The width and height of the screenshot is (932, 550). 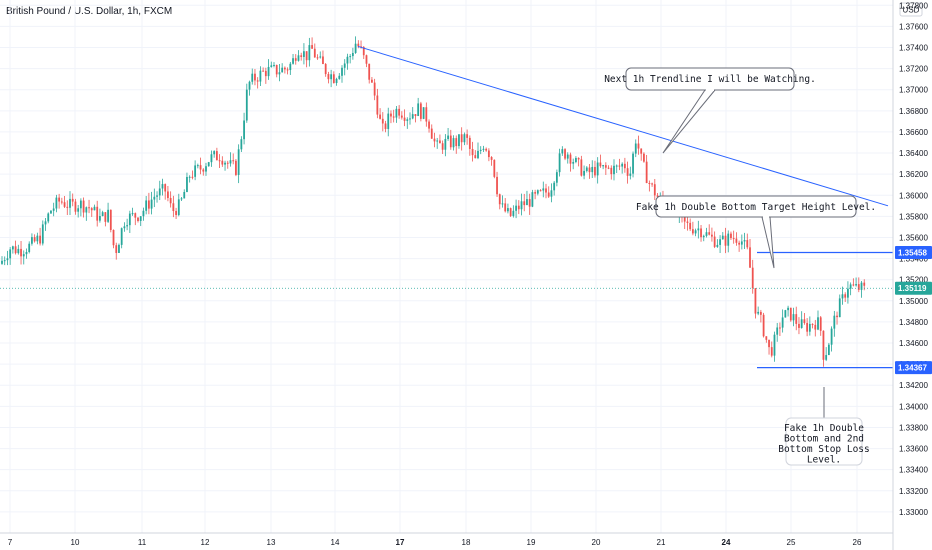 I want to click on target-note-box, so click(x=756, y=206).